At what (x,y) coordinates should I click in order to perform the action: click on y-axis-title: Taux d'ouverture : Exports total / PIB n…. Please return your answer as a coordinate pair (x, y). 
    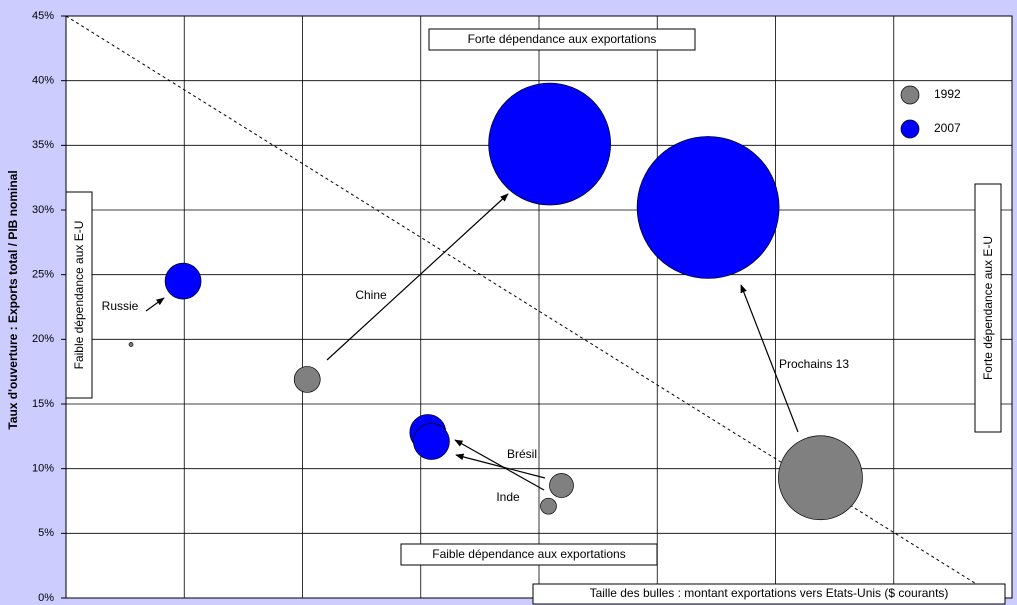
    Looking at the image, I should click on (13, 299).